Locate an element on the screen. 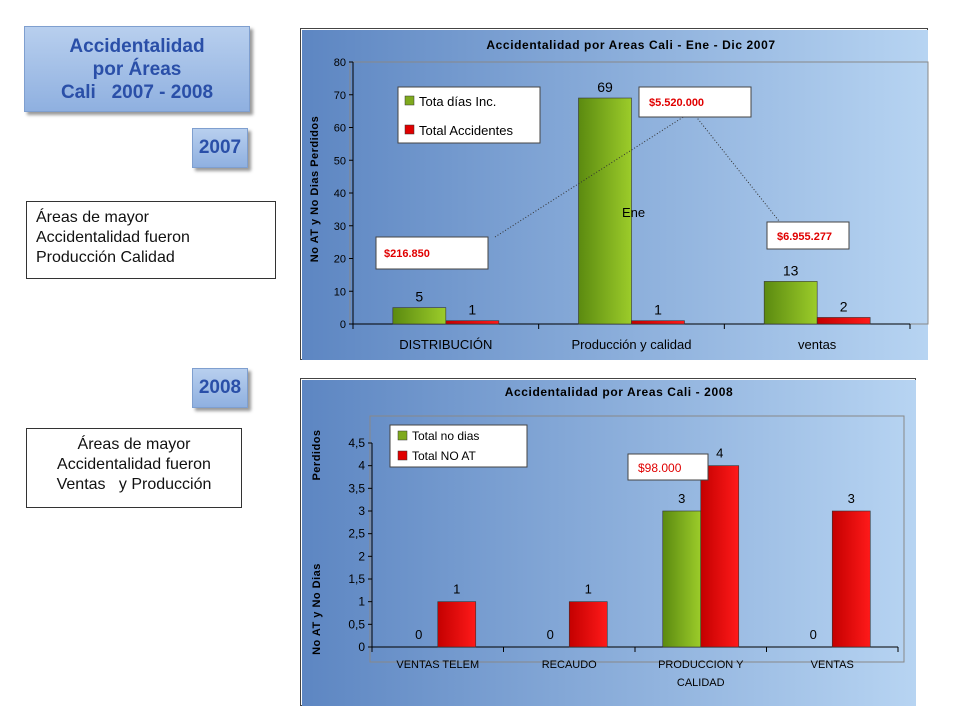  y-tick-label: 3,5 is located at coordinates (356, 488).